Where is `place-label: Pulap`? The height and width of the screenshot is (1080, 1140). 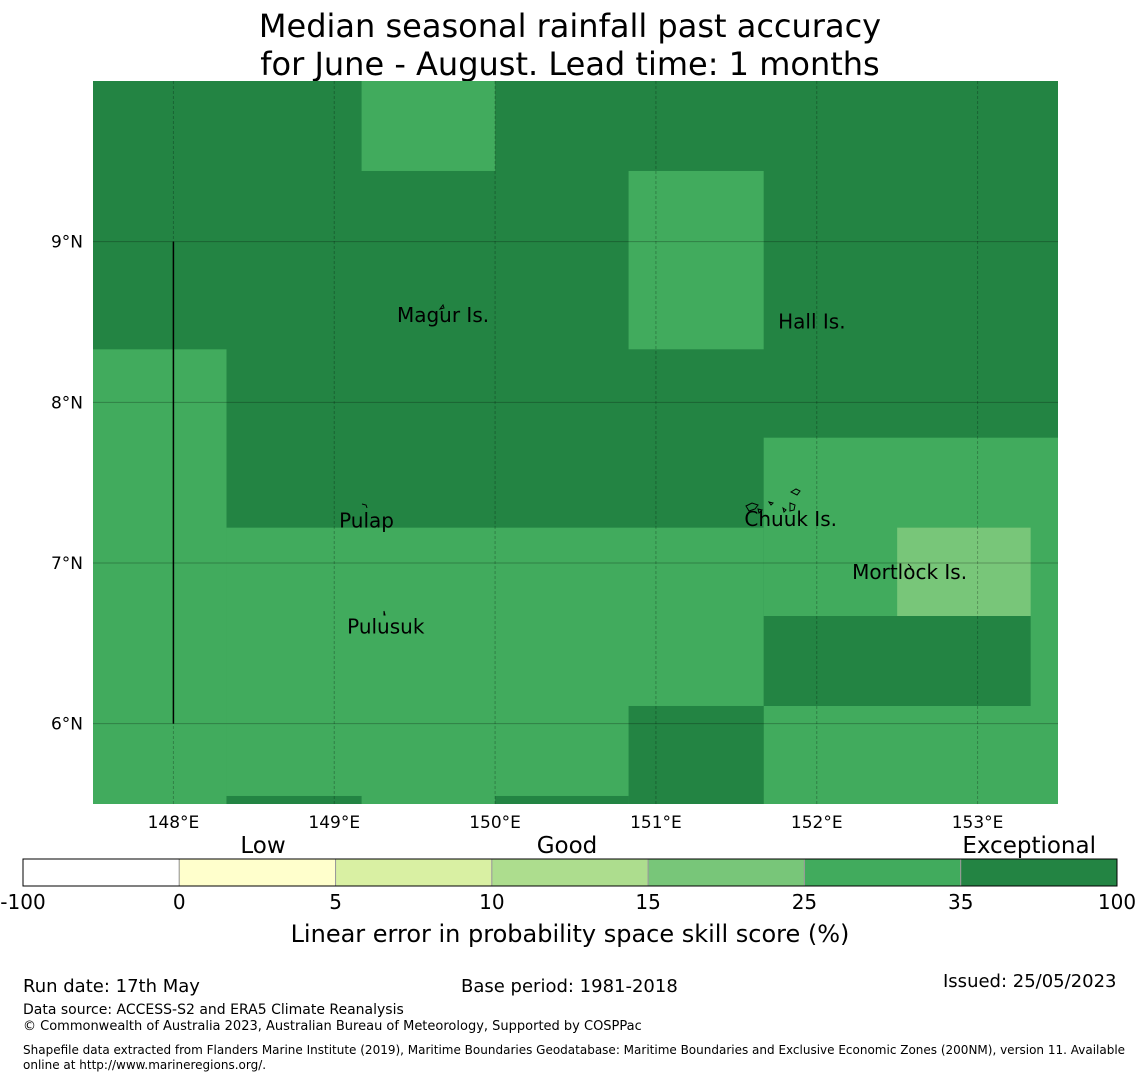
place-label: Pulap is located at coordinates (366, 521).